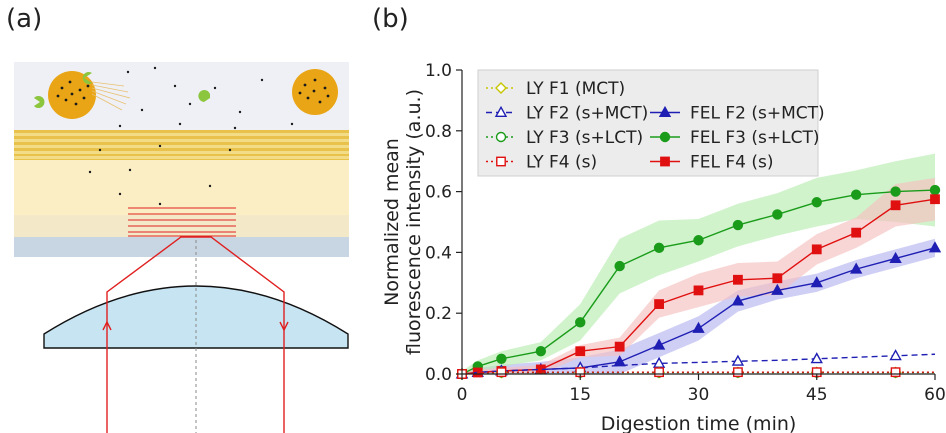 The width and height of the screenshot is (946, 433). What do you see at coordinates (392, 222) in the screenshot?
I see `y-axis-label-line1: Normalized mean` at bounding box center [392, 222].